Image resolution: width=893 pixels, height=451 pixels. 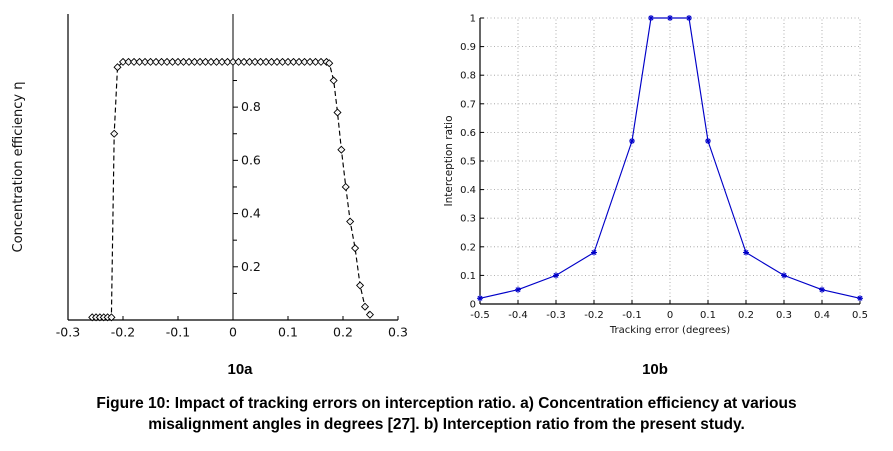 I want to click on svg-text: Tracking error (degrees), so click(x=669, y=330).